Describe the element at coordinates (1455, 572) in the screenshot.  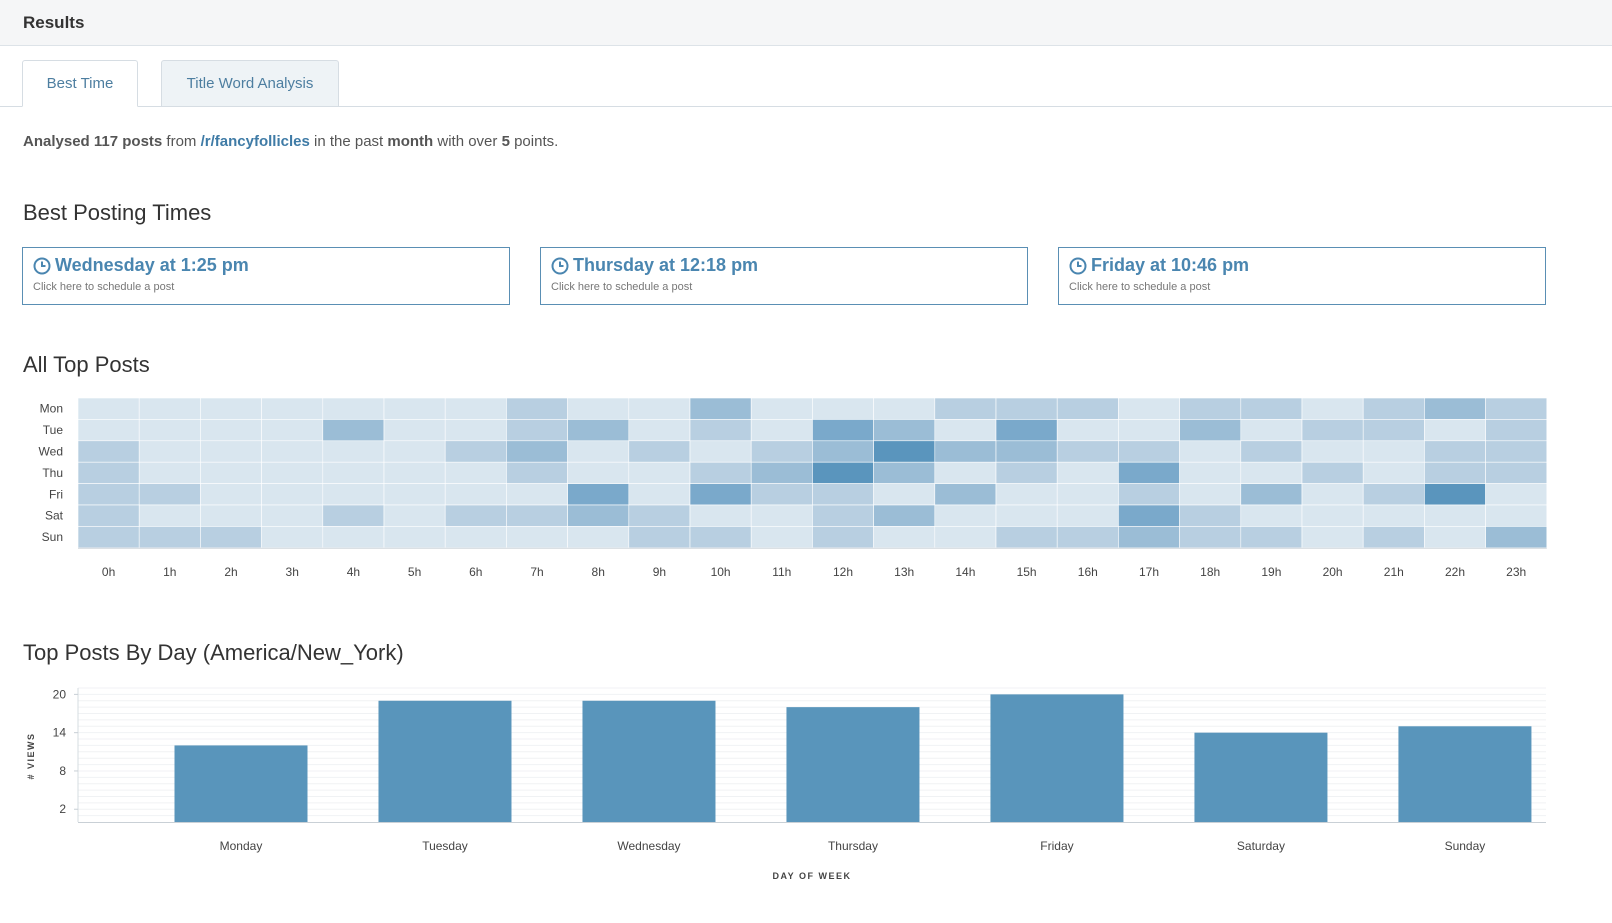
I see `heatmap-hour-label: 22h` at that location.